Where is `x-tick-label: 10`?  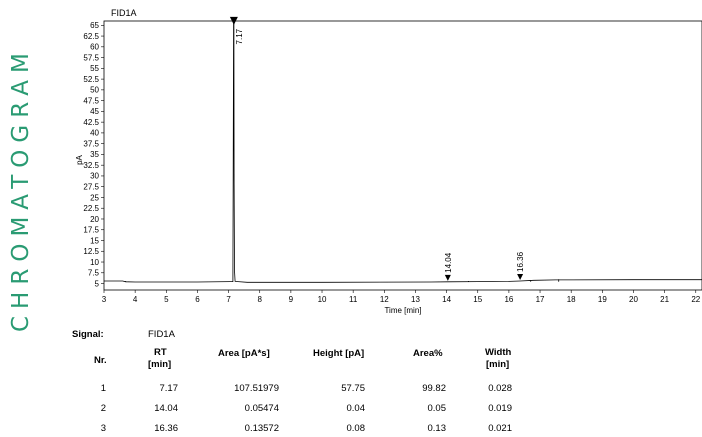
x-tick-label: 10 is located at coordinates (322, 299).